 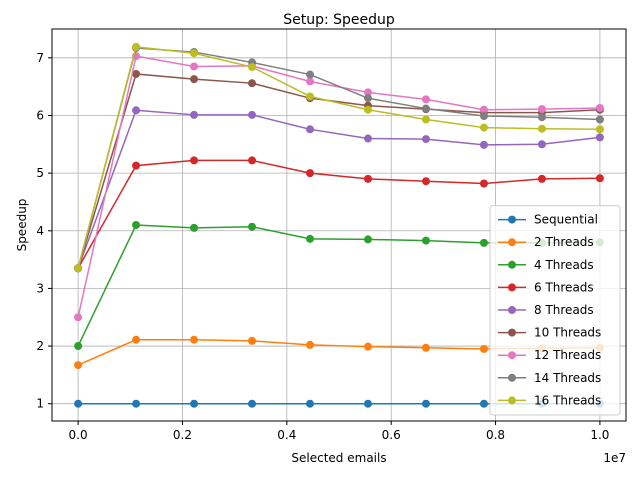 I want to click on legend-box, so click(x=555, y=310).